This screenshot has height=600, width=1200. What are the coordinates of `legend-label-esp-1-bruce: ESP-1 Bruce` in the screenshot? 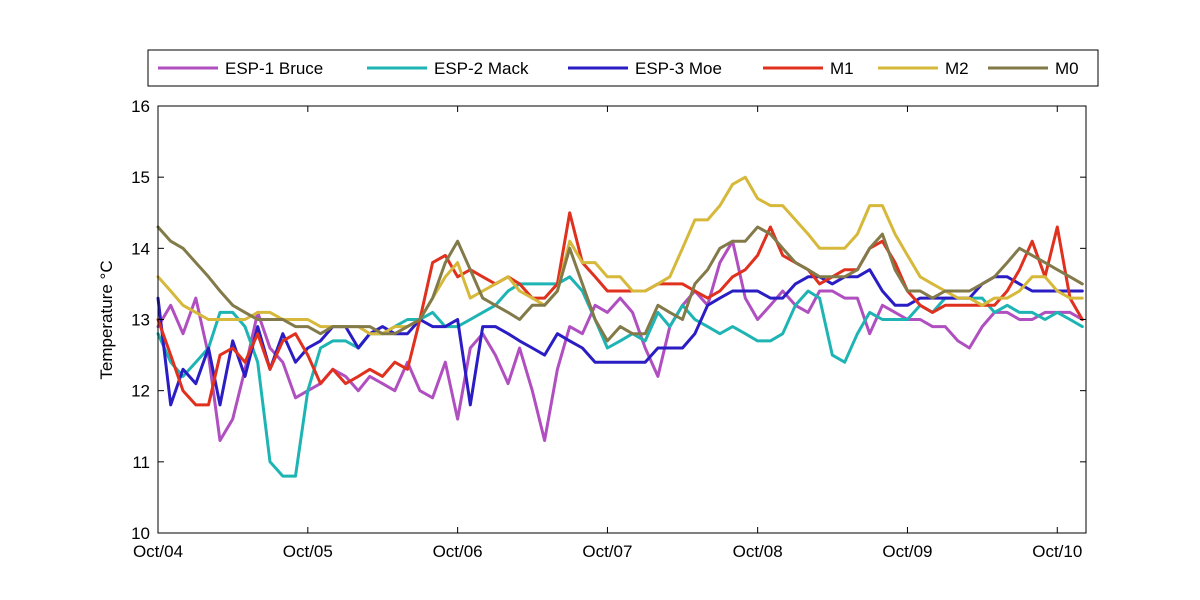 It's located at (274, 68).